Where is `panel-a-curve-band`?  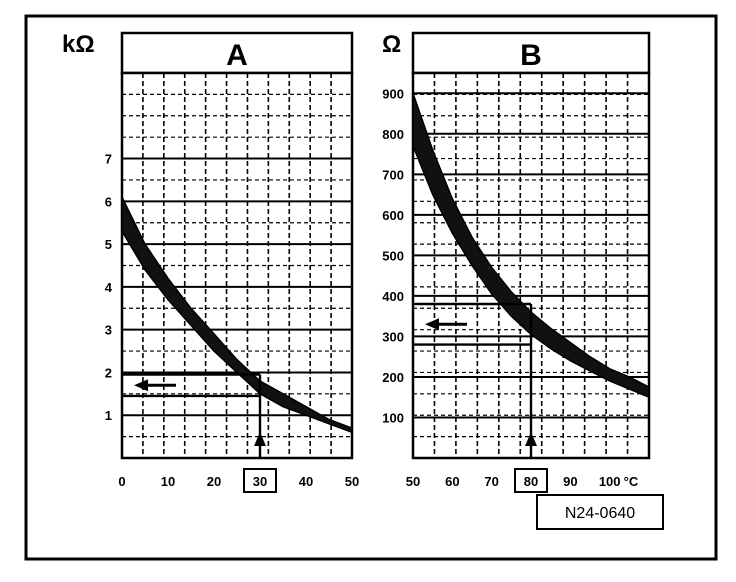 panel-a-curve-band is located at coordinates (237, 315).